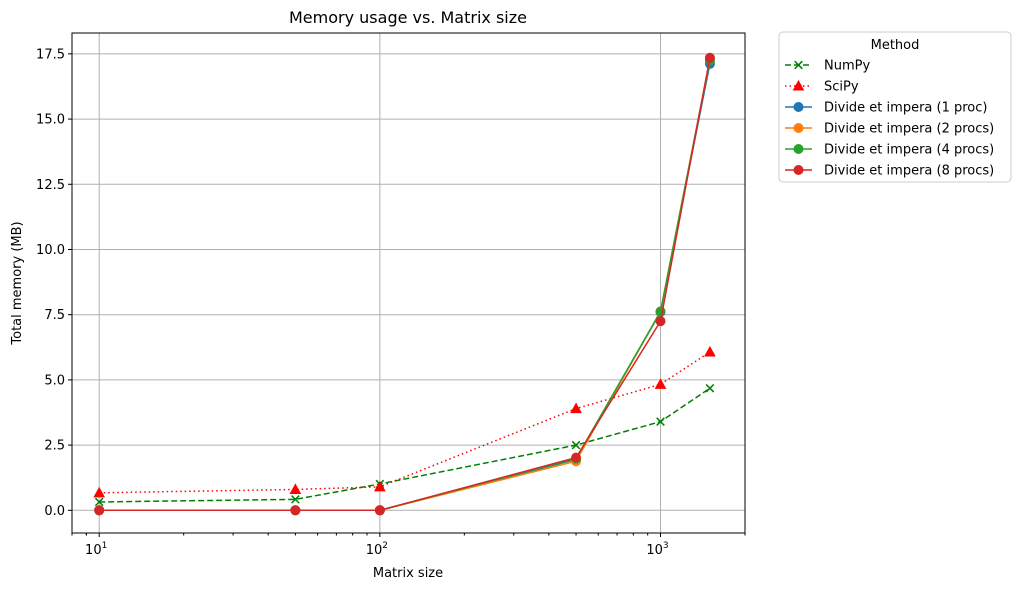  What do you see at coordinates (54, 511) in the screenshot?
I see `y-tick-label: 0.0` at bounding box center [54, 511].